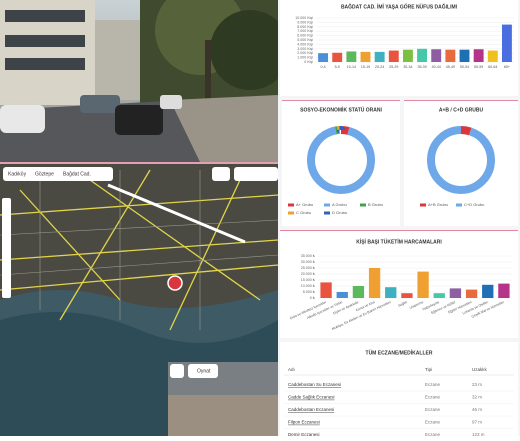 The height and width of the screenshot is (441, 520). Describe the element at coordinates (304, 422) in the screenshot. I see `pharmacy-link: Filpon Eczanesi` at that location.